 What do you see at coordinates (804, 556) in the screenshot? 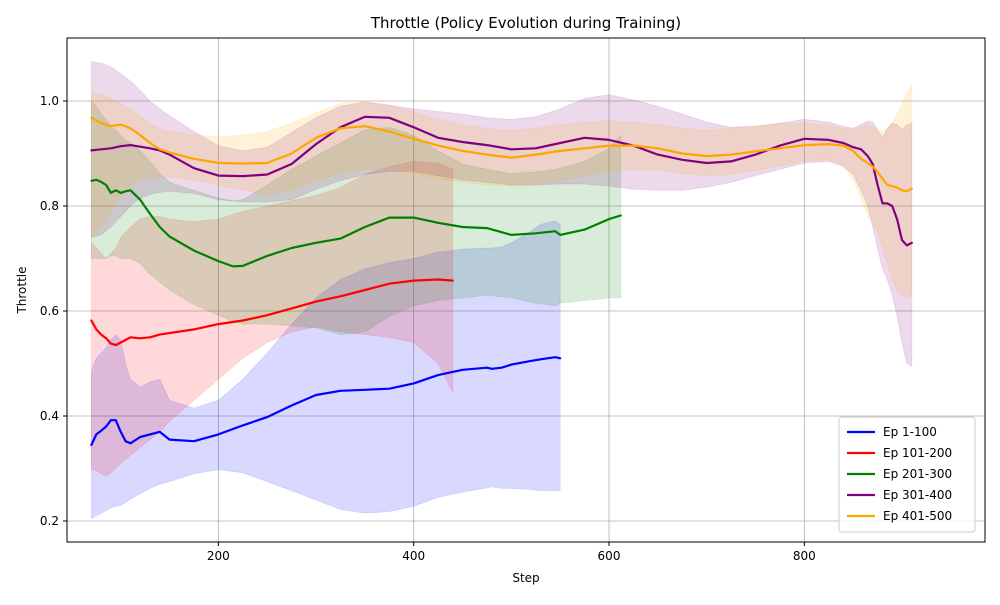
I see `x-tick-label: 800` at bounding box center [804, 556].